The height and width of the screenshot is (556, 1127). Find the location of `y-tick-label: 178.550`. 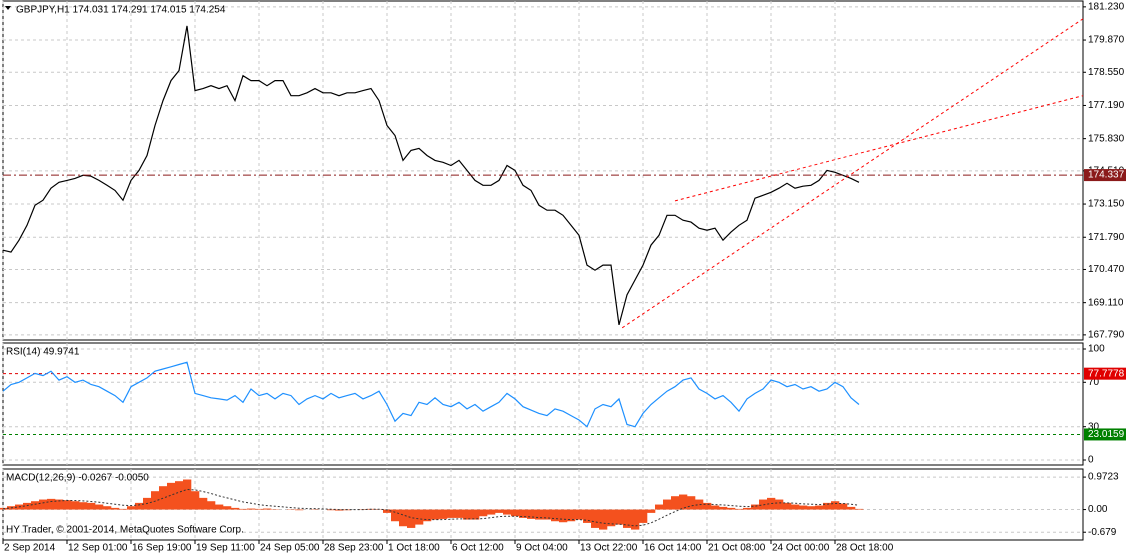

y-tick-label: 178.550 is located at coordinates (1106, 72).